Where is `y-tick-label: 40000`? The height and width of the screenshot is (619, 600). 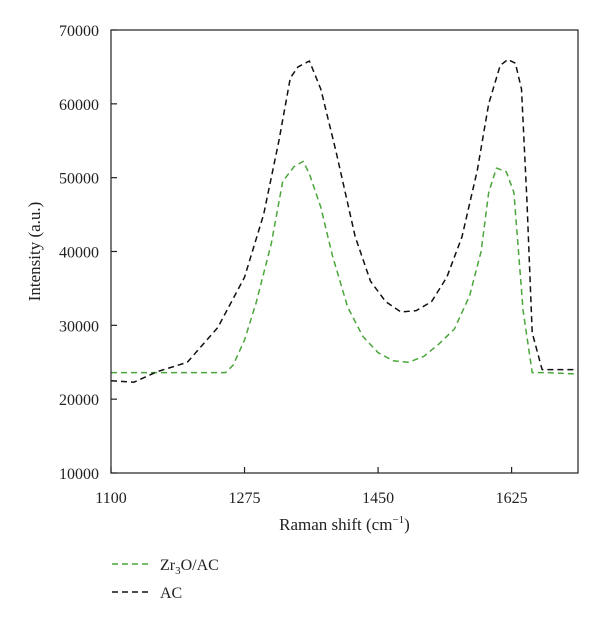 y-tick-label: 40000 is located at coordinates (79, 253).